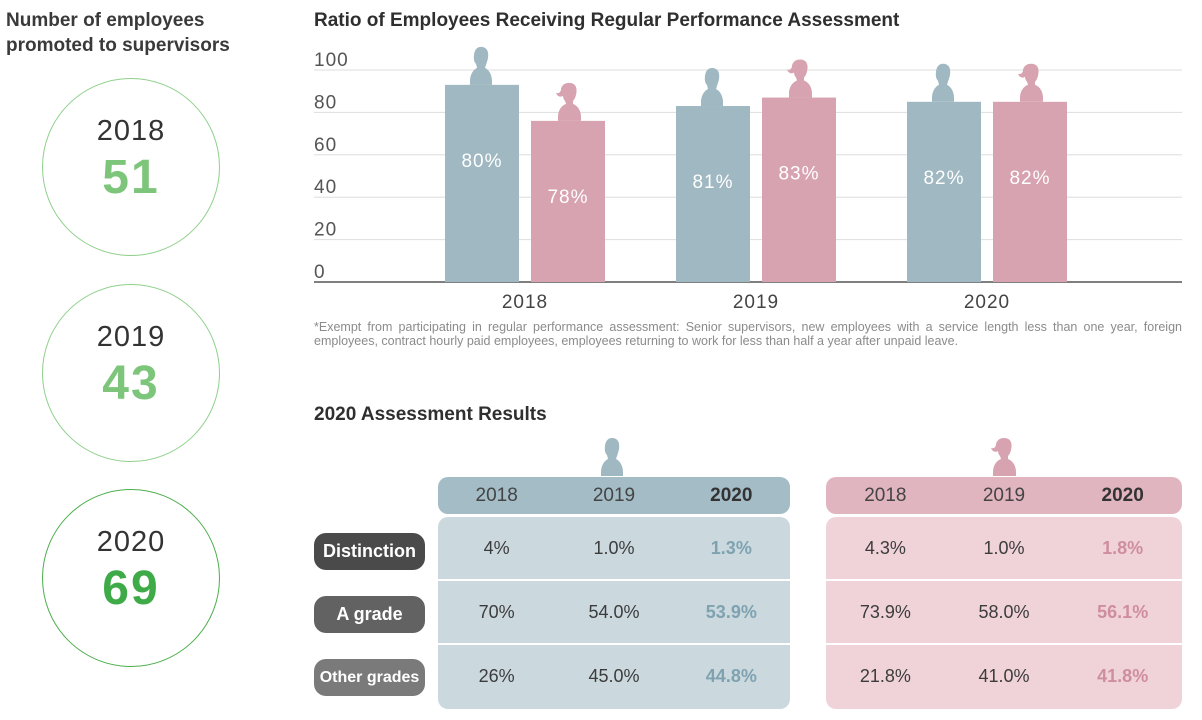 The height and width of the screenshot is (720, 1202). What do you see at coordinates (1123, 676) in the screenshot?
I see `table-cell: 41.8%` at bounding box center [1123, 676].